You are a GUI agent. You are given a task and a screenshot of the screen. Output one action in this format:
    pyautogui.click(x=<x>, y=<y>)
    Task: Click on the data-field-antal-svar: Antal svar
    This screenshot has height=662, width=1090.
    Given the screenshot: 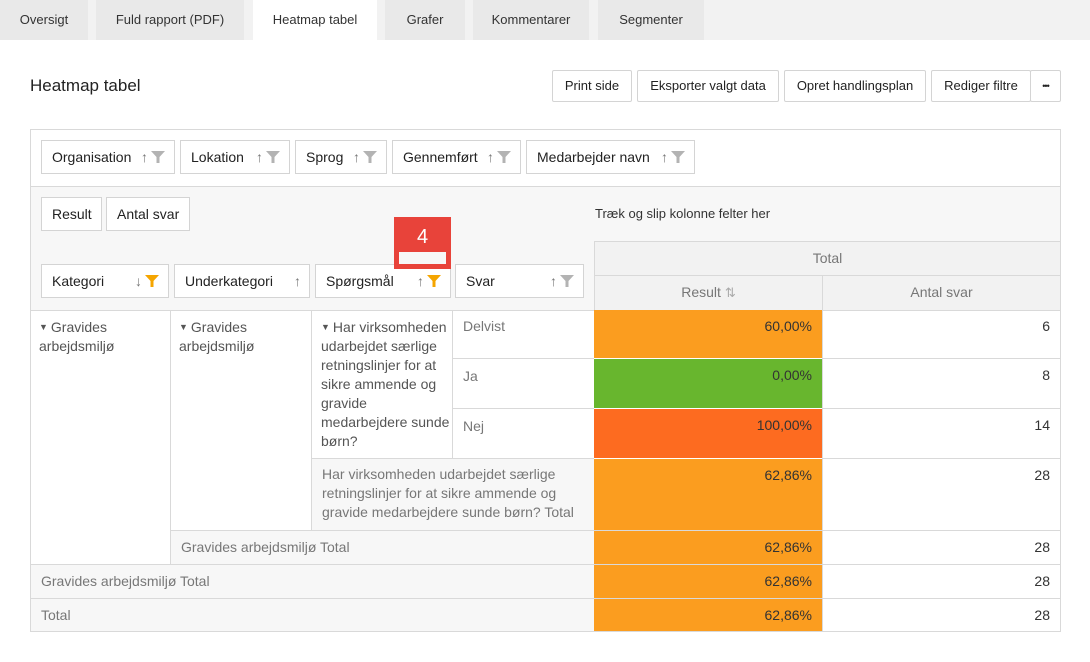 What is the action you would take?
    pyautogui.click(x=148, y=214)
    